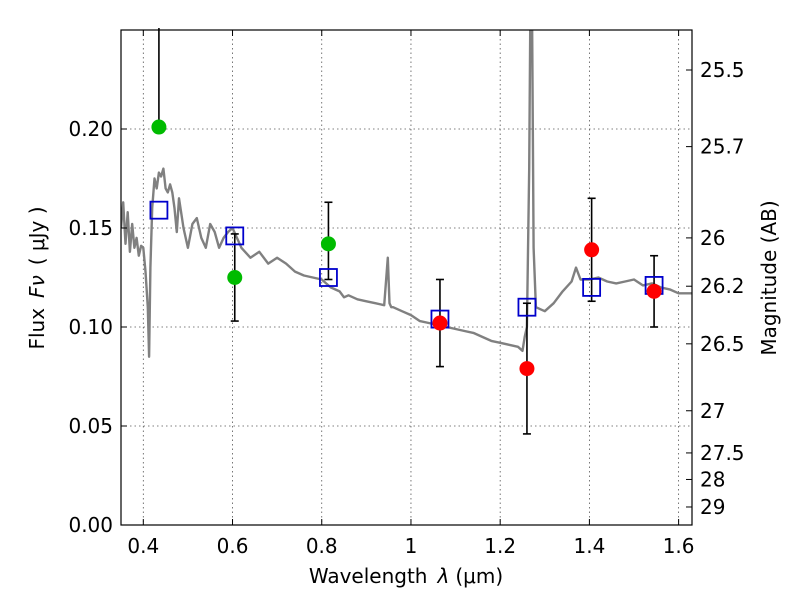 The height and width of the screenshot is (600, 800). What do you see at coordinates (90, 129) in the screenshot?
I see `y-tick-label: 0.20` at bounding box center [90, 129].